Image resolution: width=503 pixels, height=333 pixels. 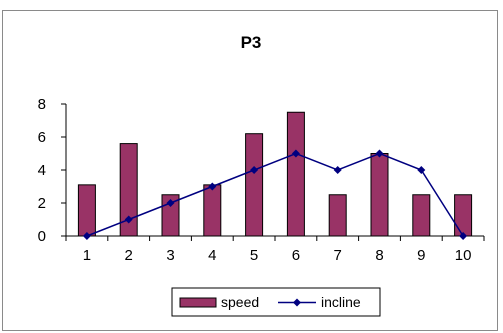 What do you see at coordinates (42, 203) in the screenshot?
I see `y-tick-label-2: 2` at bounding box center [42, 203].